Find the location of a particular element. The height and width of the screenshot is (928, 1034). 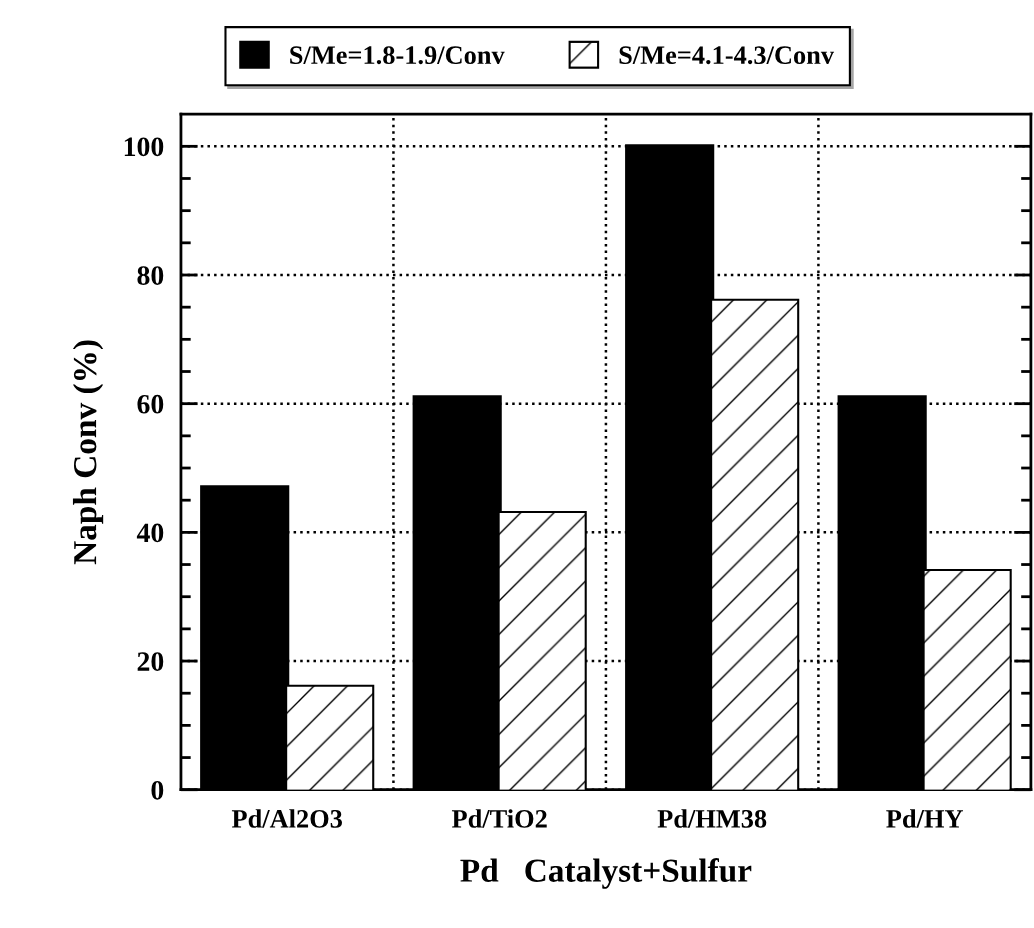

x-tick-label: Pd/TiO2 is located at coordinates (499, 818).